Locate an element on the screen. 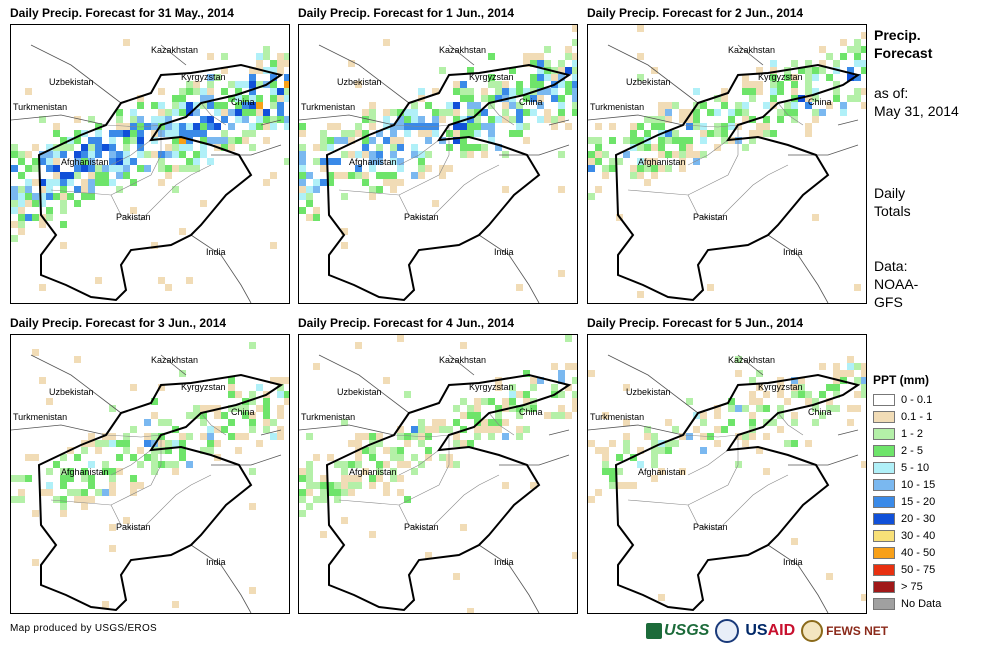  country-label-china: China is located at coordinates (820, 412).